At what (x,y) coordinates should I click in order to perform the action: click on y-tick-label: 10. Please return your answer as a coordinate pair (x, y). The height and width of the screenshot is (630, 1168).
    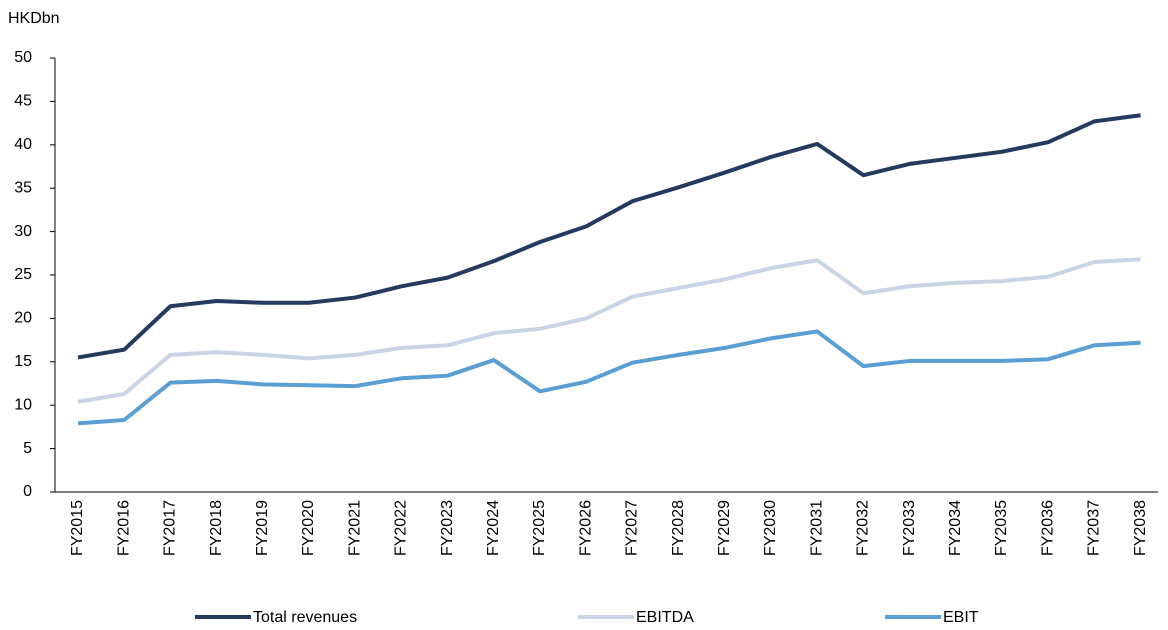
    Looking at the image, I should click on (23, 404).